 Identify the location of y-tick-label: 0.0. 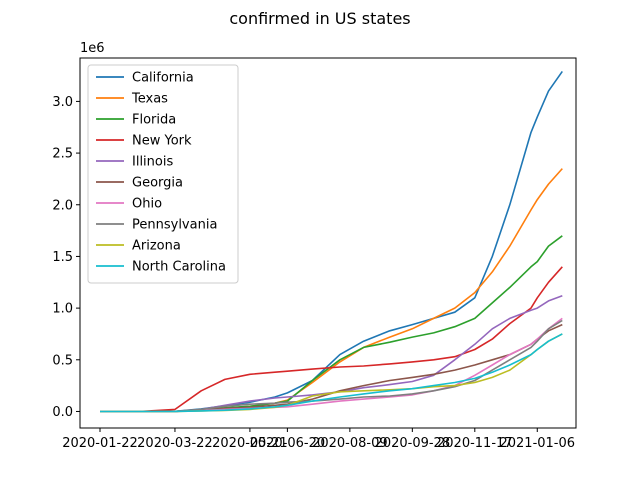
(62, 412).